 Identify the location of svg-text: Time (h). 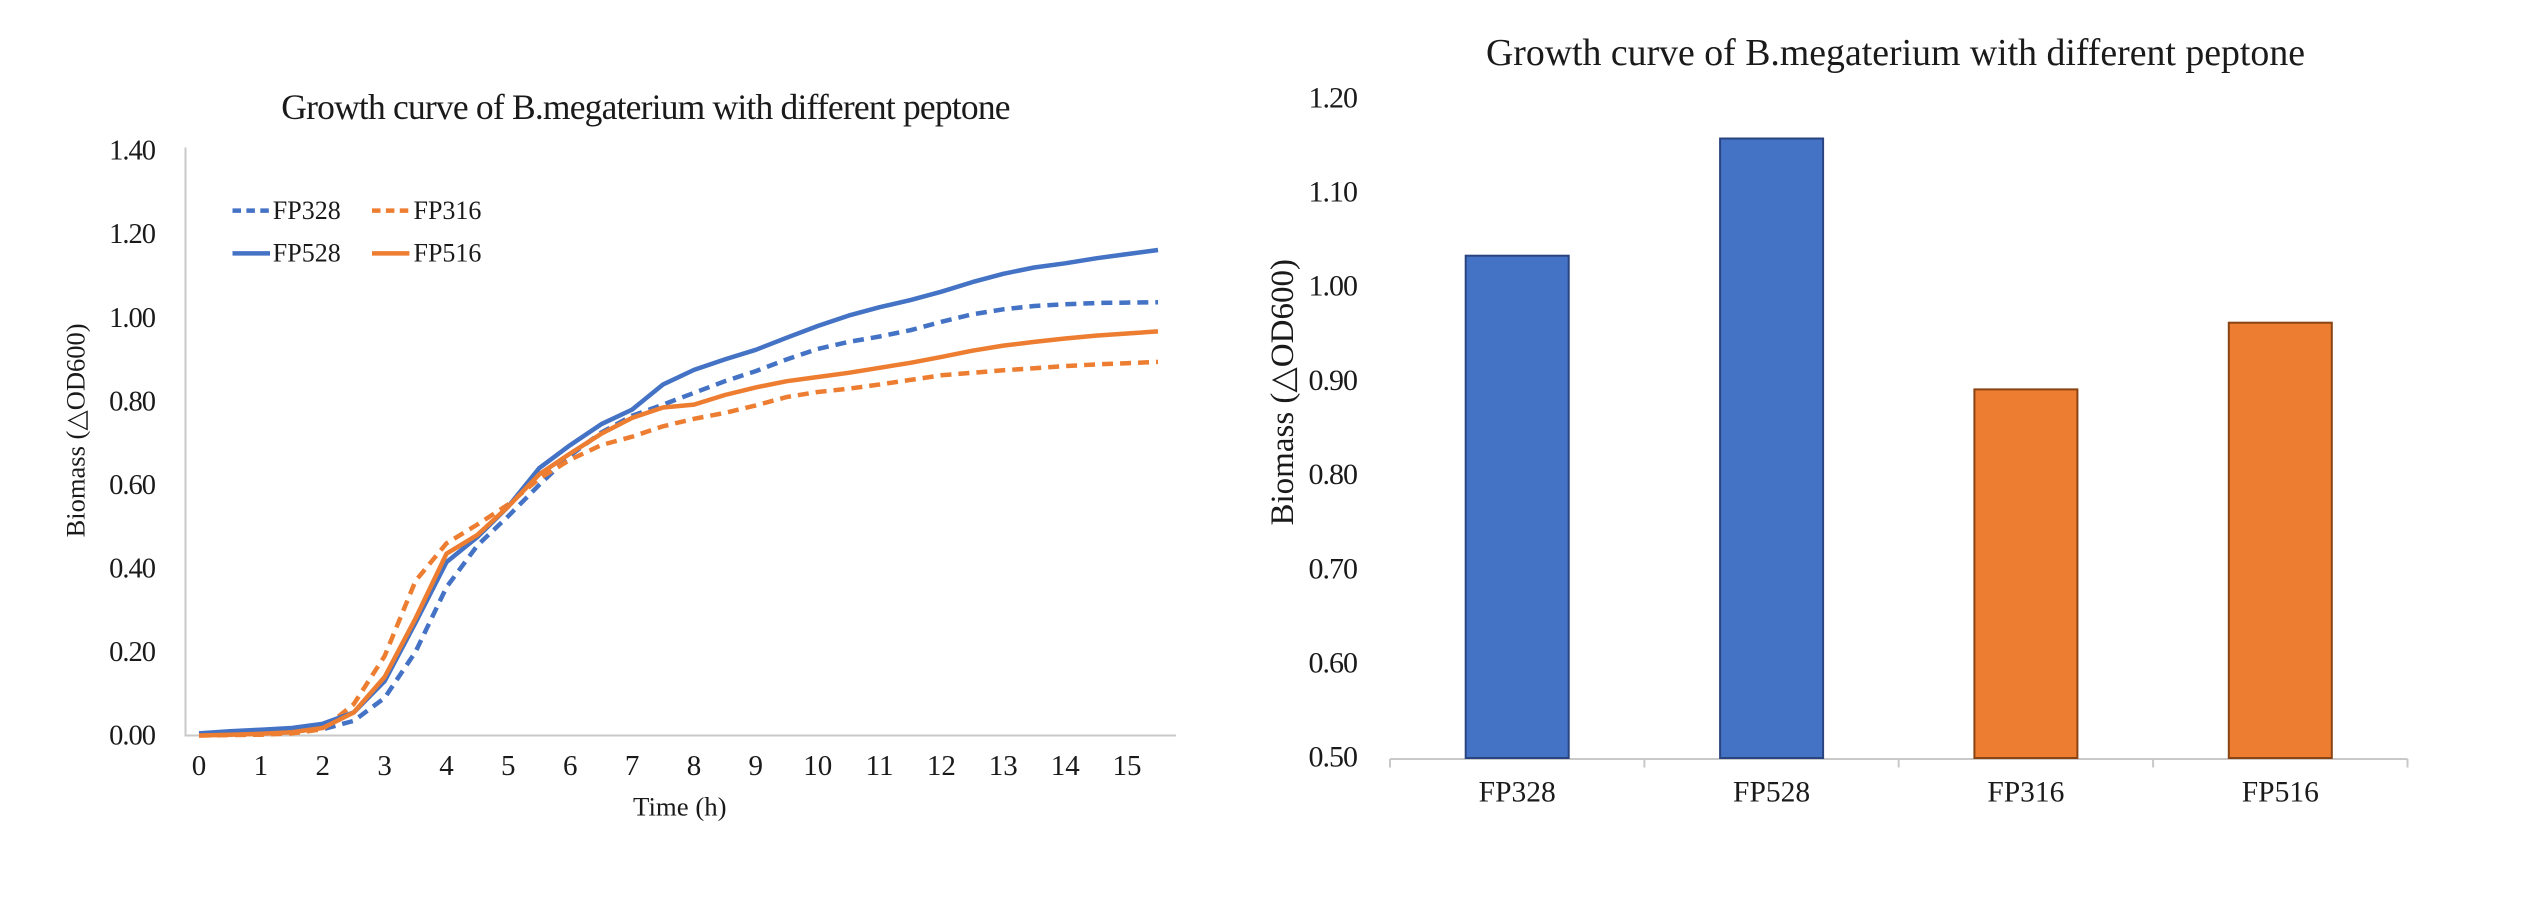
(680, 807).